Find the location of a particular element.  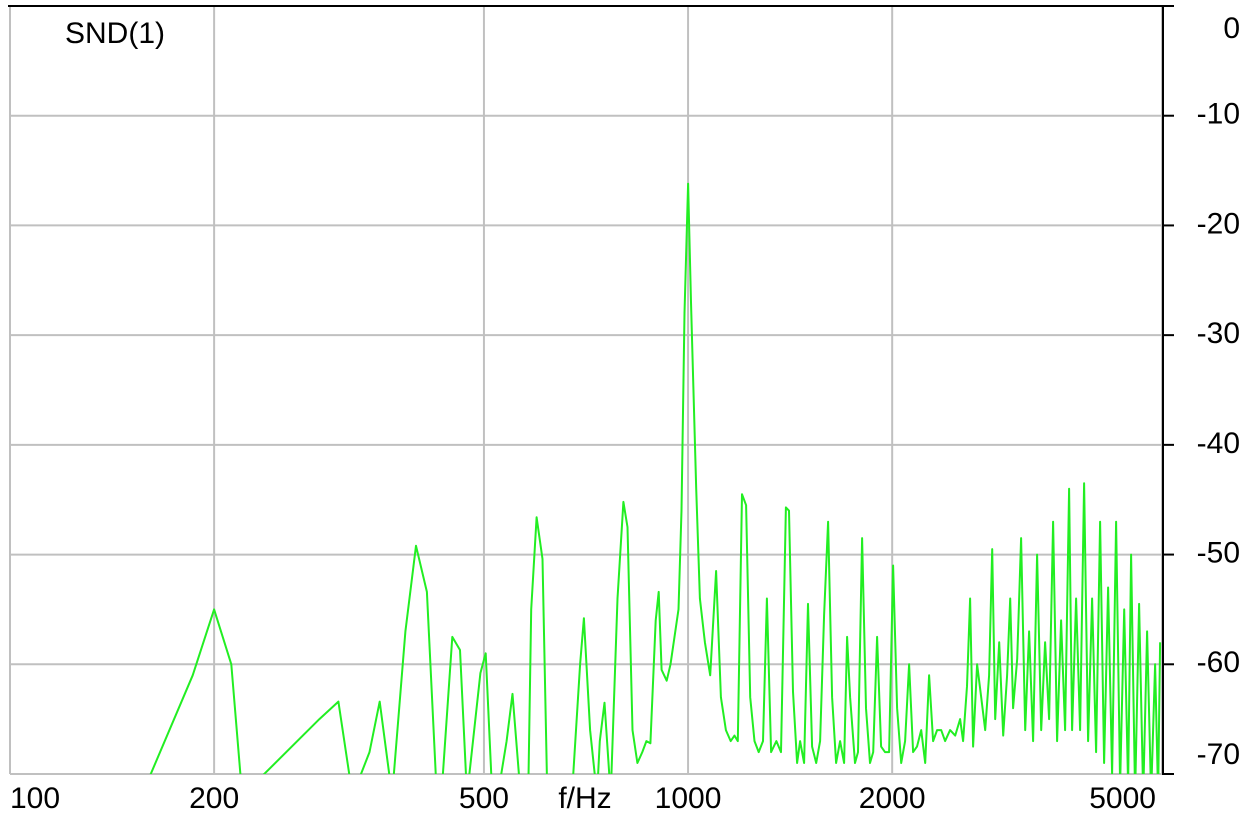

y-tick-label: -30 is located at coordinates (1218, 333).